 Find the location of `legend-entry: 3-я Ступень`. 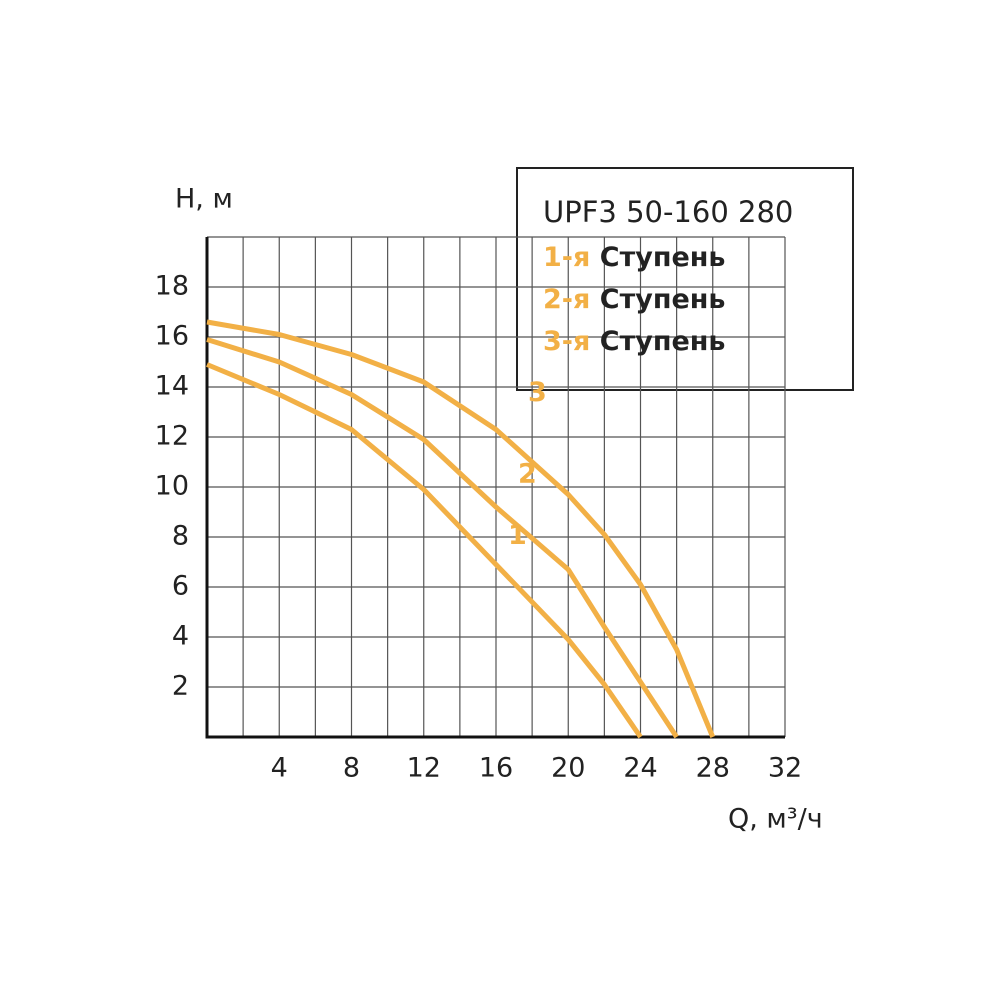

legend-entry: 3-я Ступень is located at coordinates (634, 341).